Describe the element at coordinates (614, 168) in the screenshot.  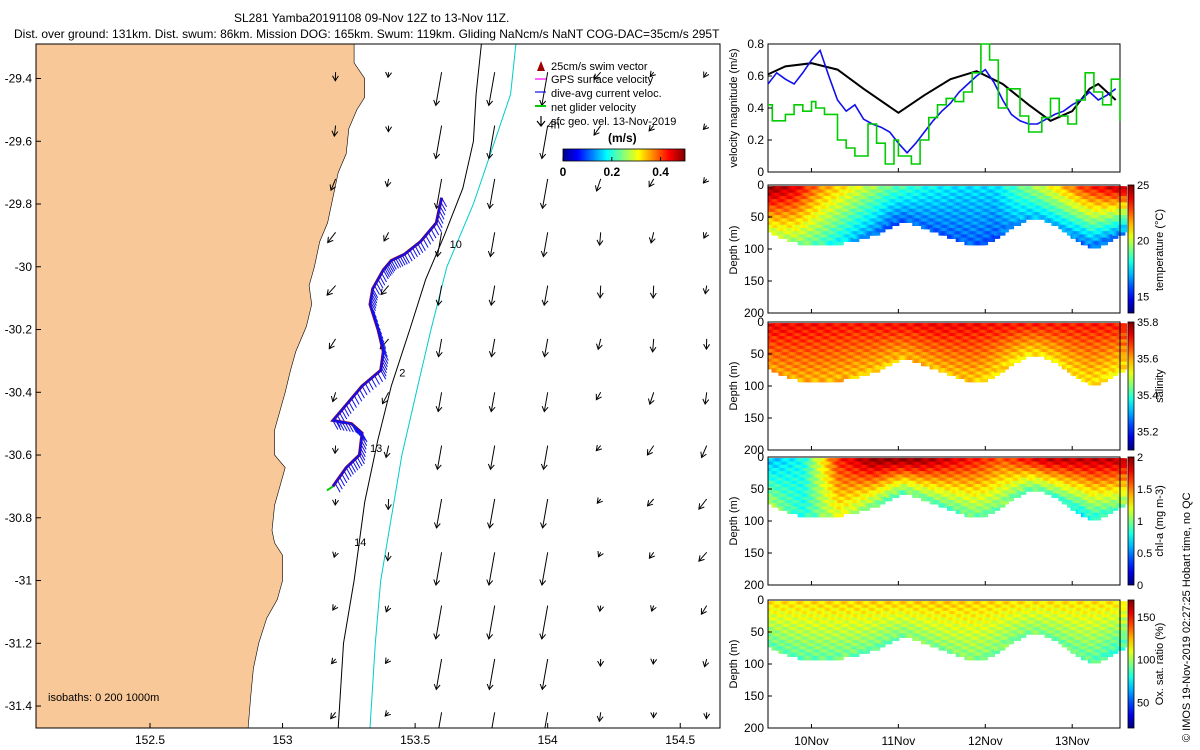
I see `colorbar-ticks: 0 0.2 0.4` at that location.